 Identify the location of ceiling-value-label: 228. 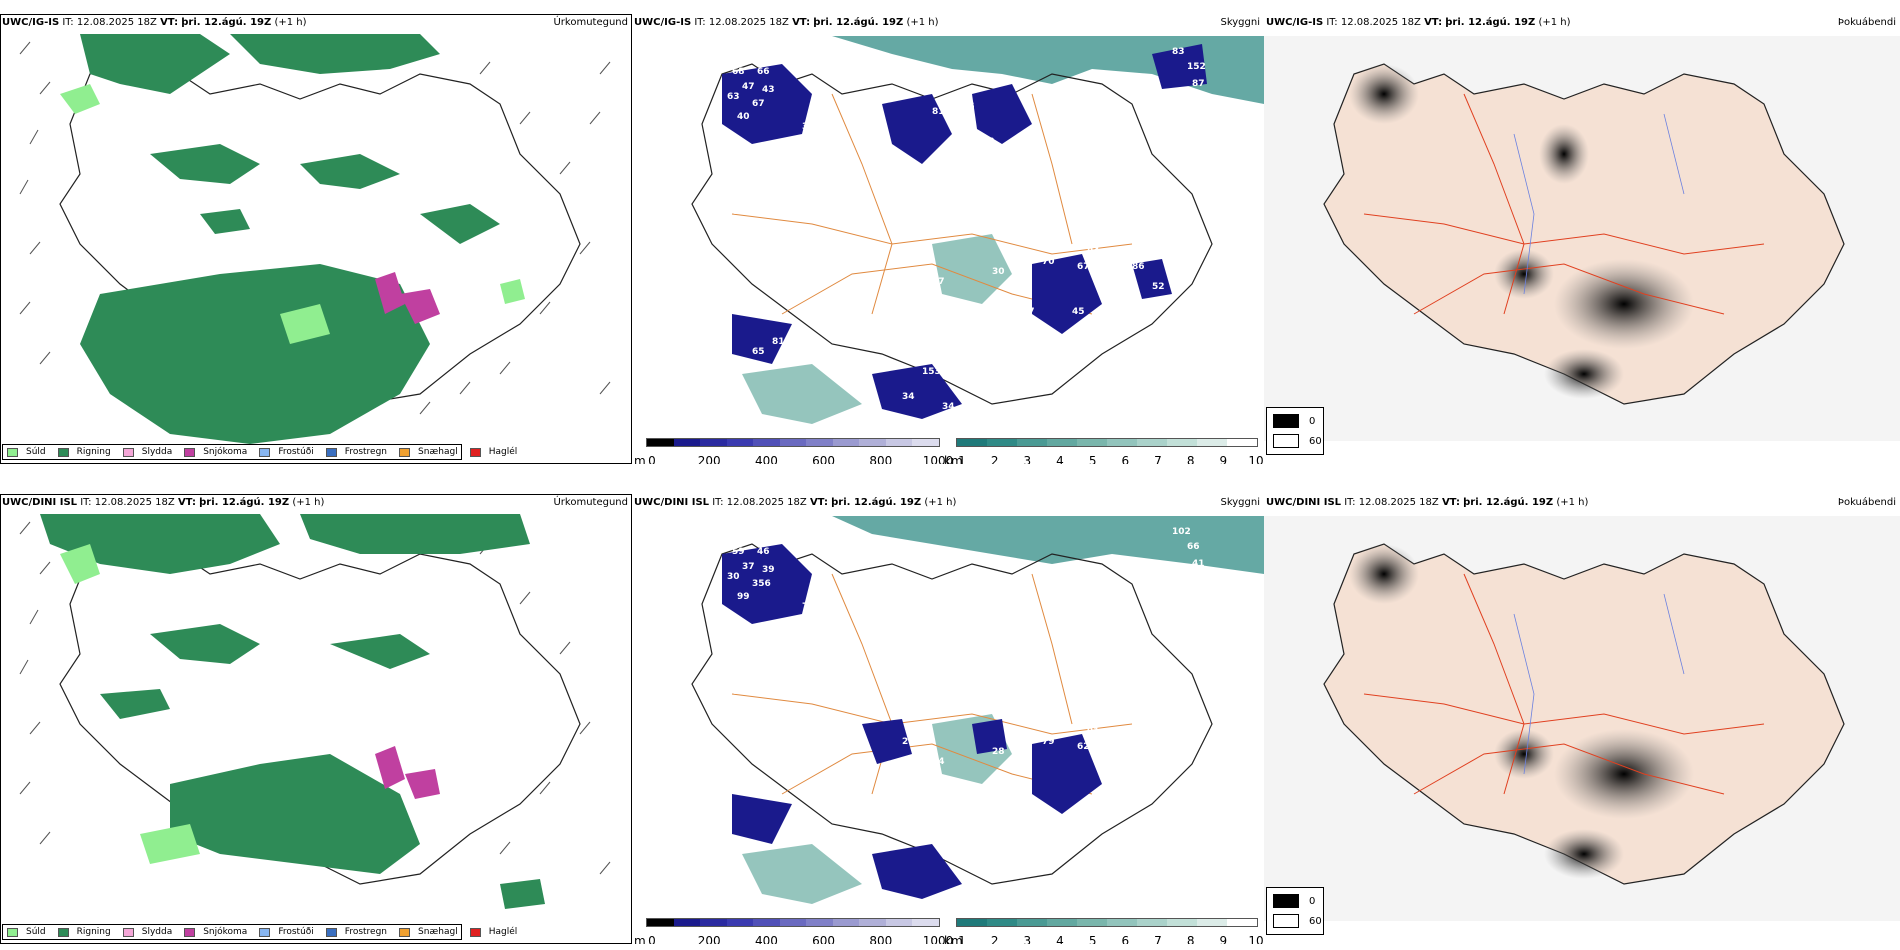
(781, 627).